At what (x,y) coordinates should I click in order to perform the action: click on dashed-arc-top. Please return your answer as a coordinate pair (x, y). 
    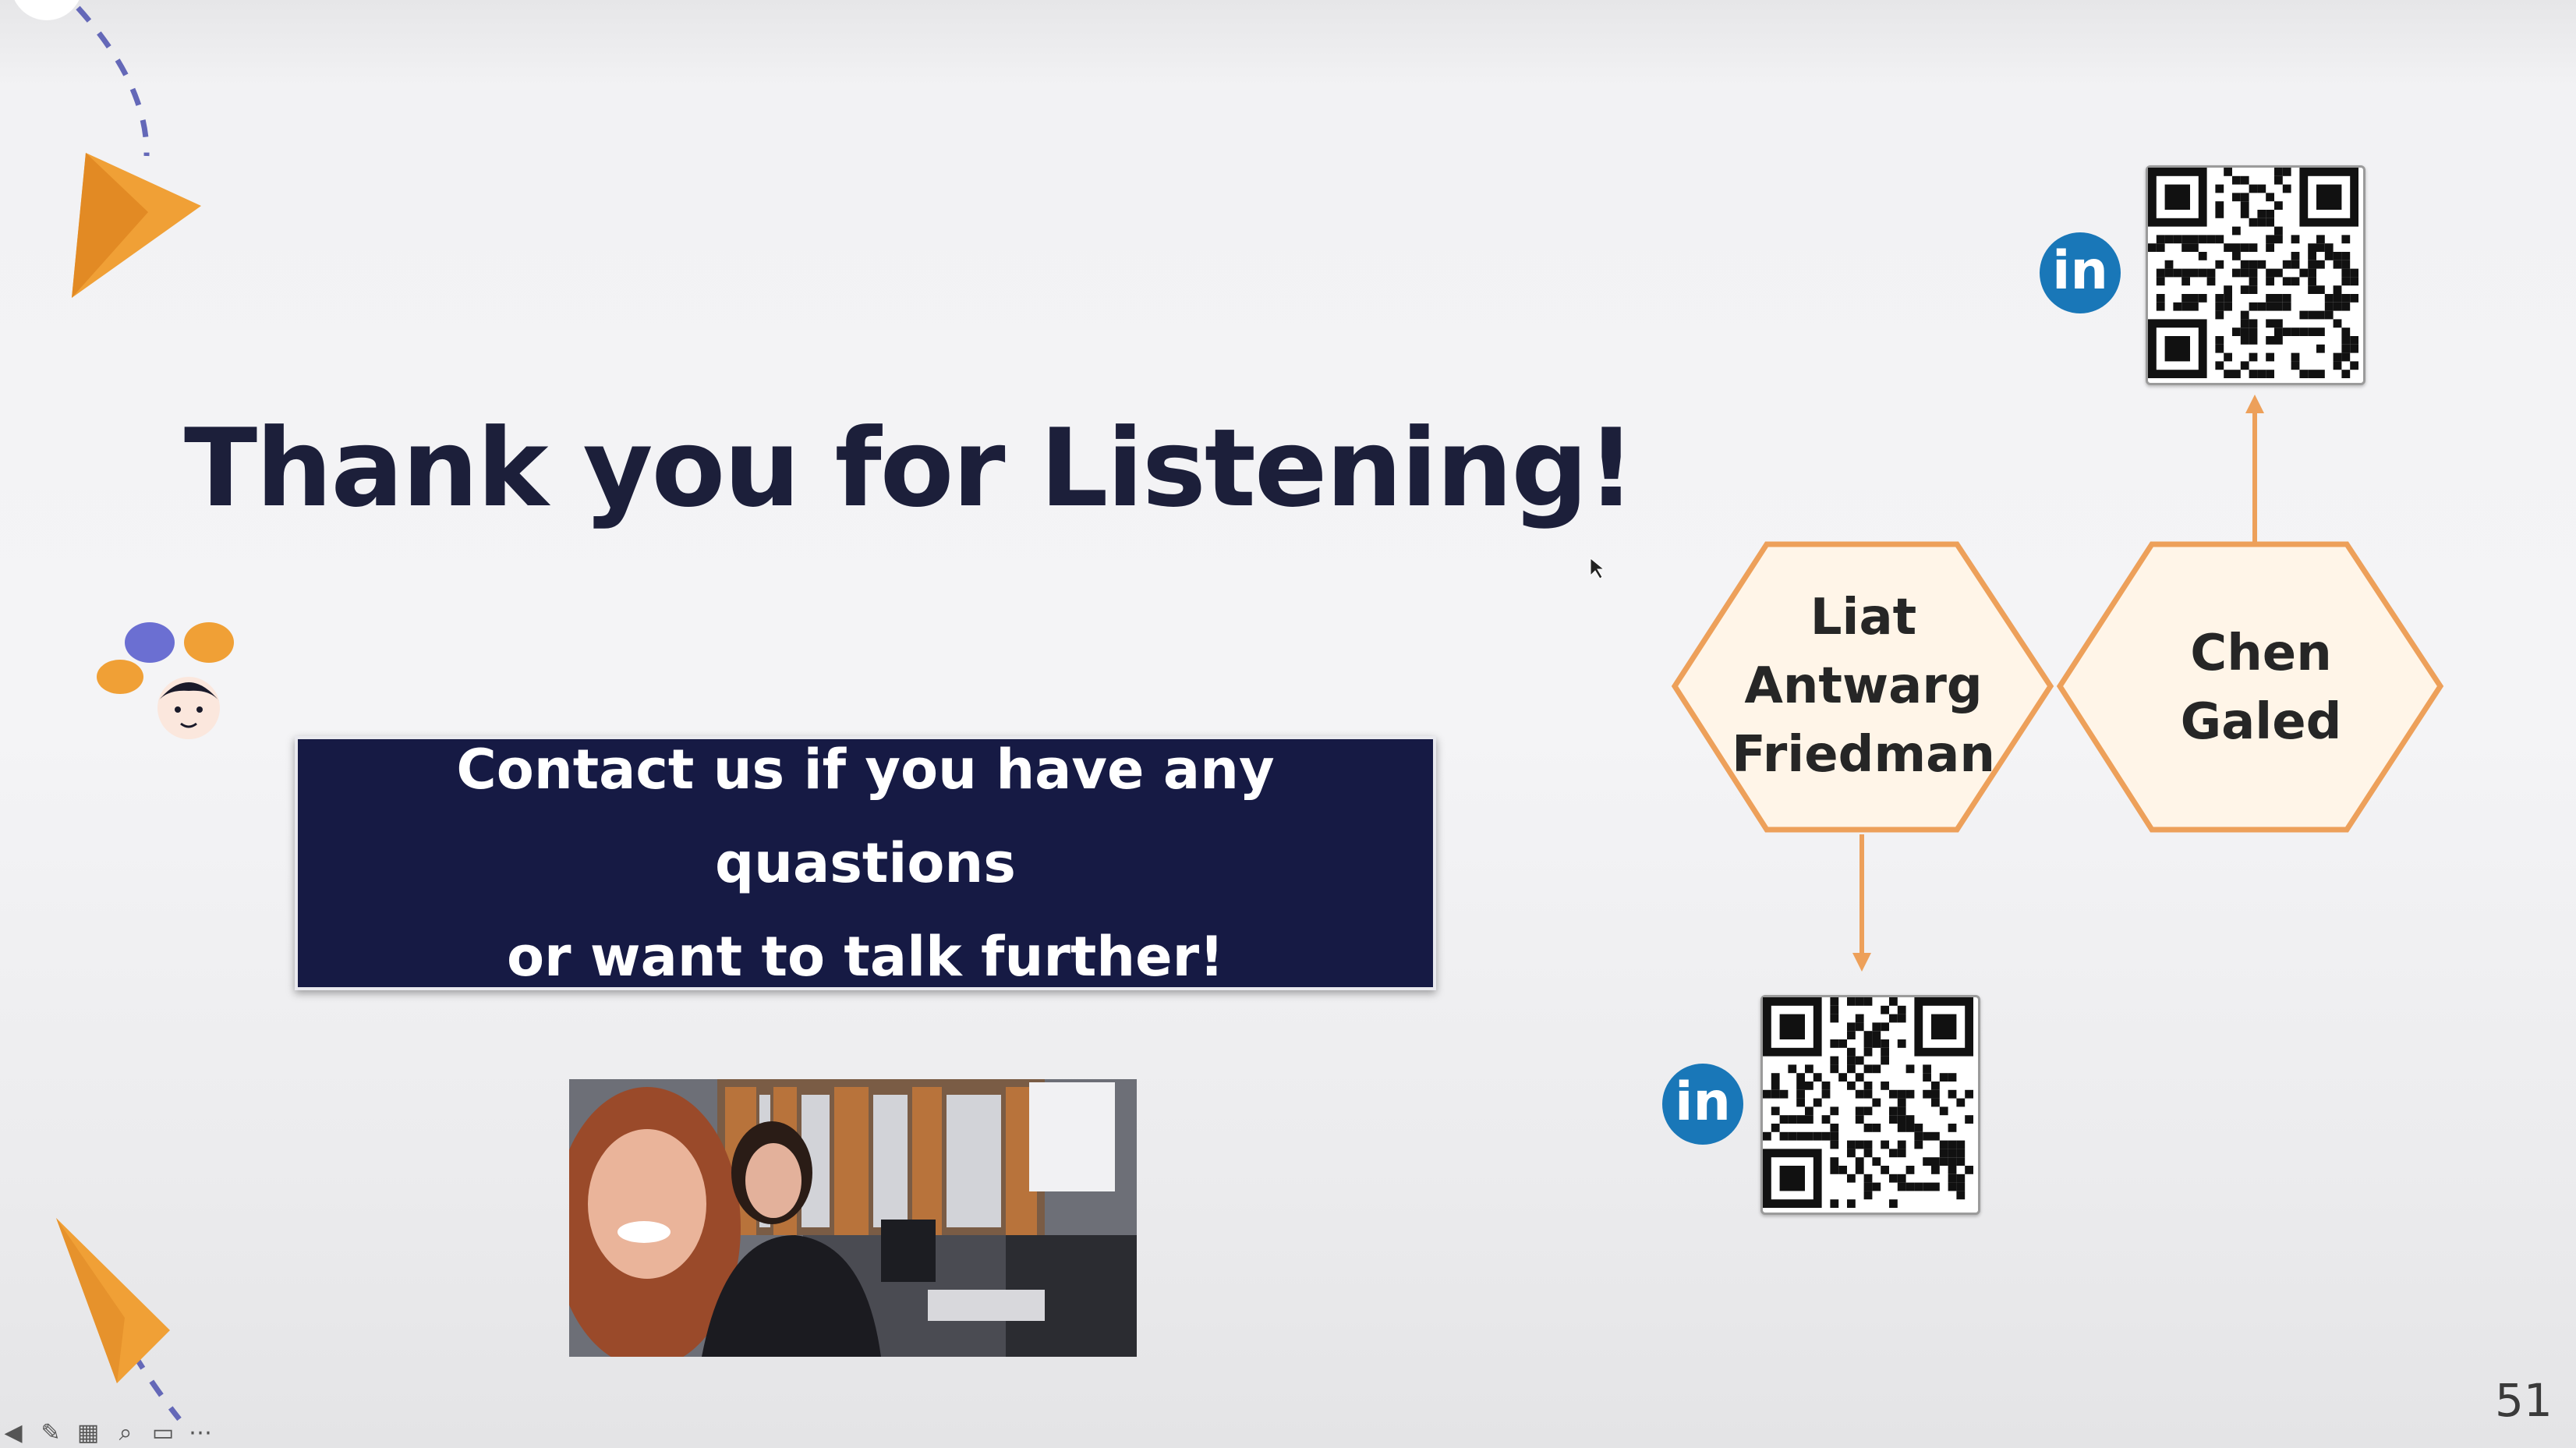
    Looking at the image, I should click on (113, 81).